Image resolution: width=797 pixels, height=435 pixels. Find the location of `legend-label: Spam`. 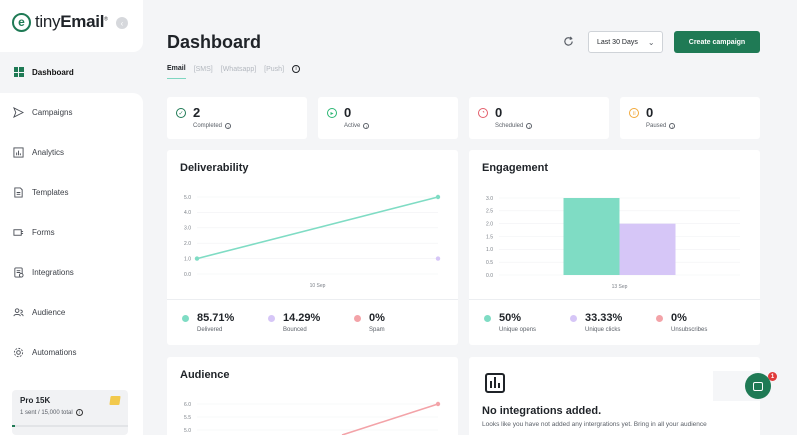

legend-label: Spam is located at coordinates (377, 330).